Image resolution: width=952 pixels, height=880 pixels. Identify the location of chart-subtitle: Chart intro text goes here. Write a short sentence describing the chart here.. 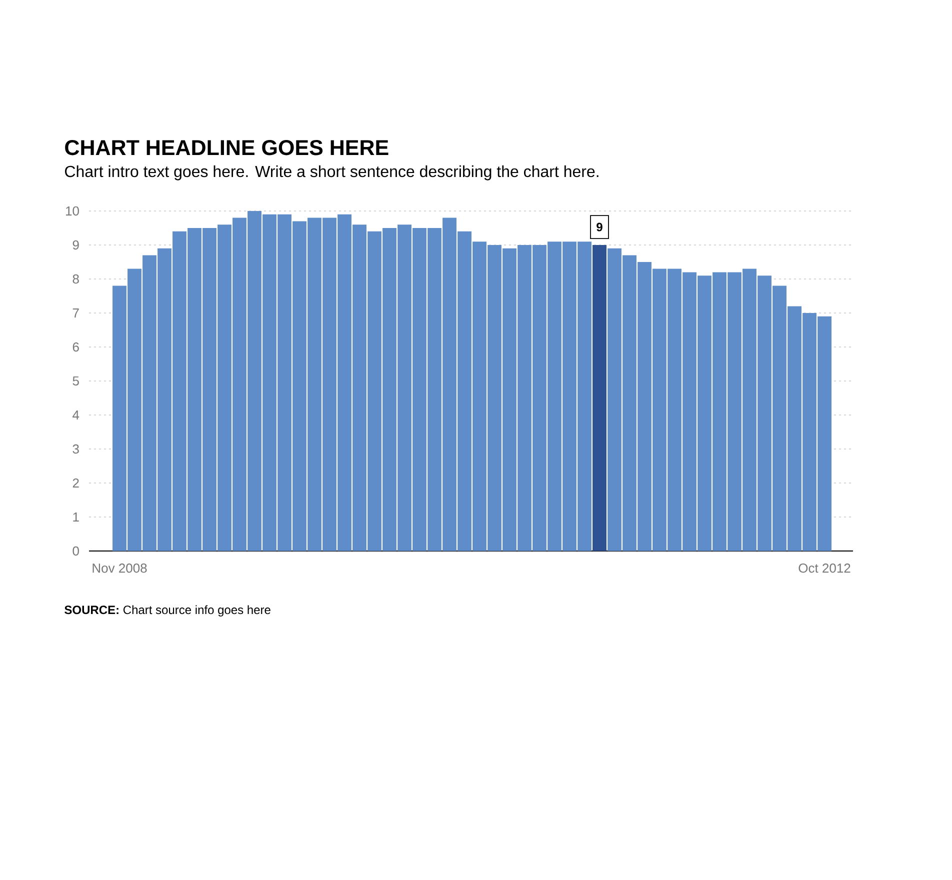
(331, 172).